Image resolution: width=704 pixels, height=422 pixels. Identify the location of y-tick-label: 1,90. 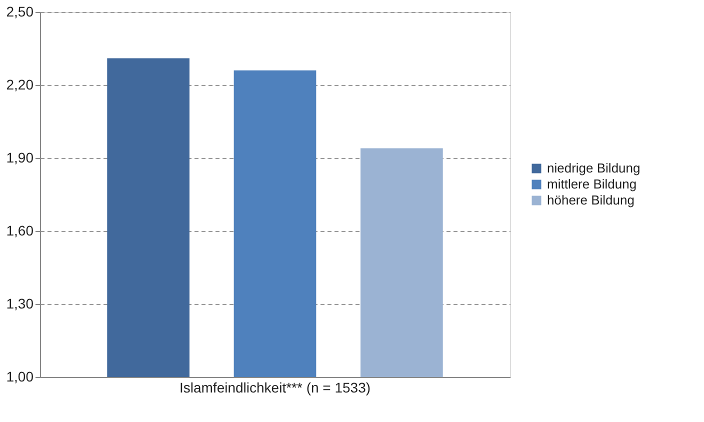
(20, 158).